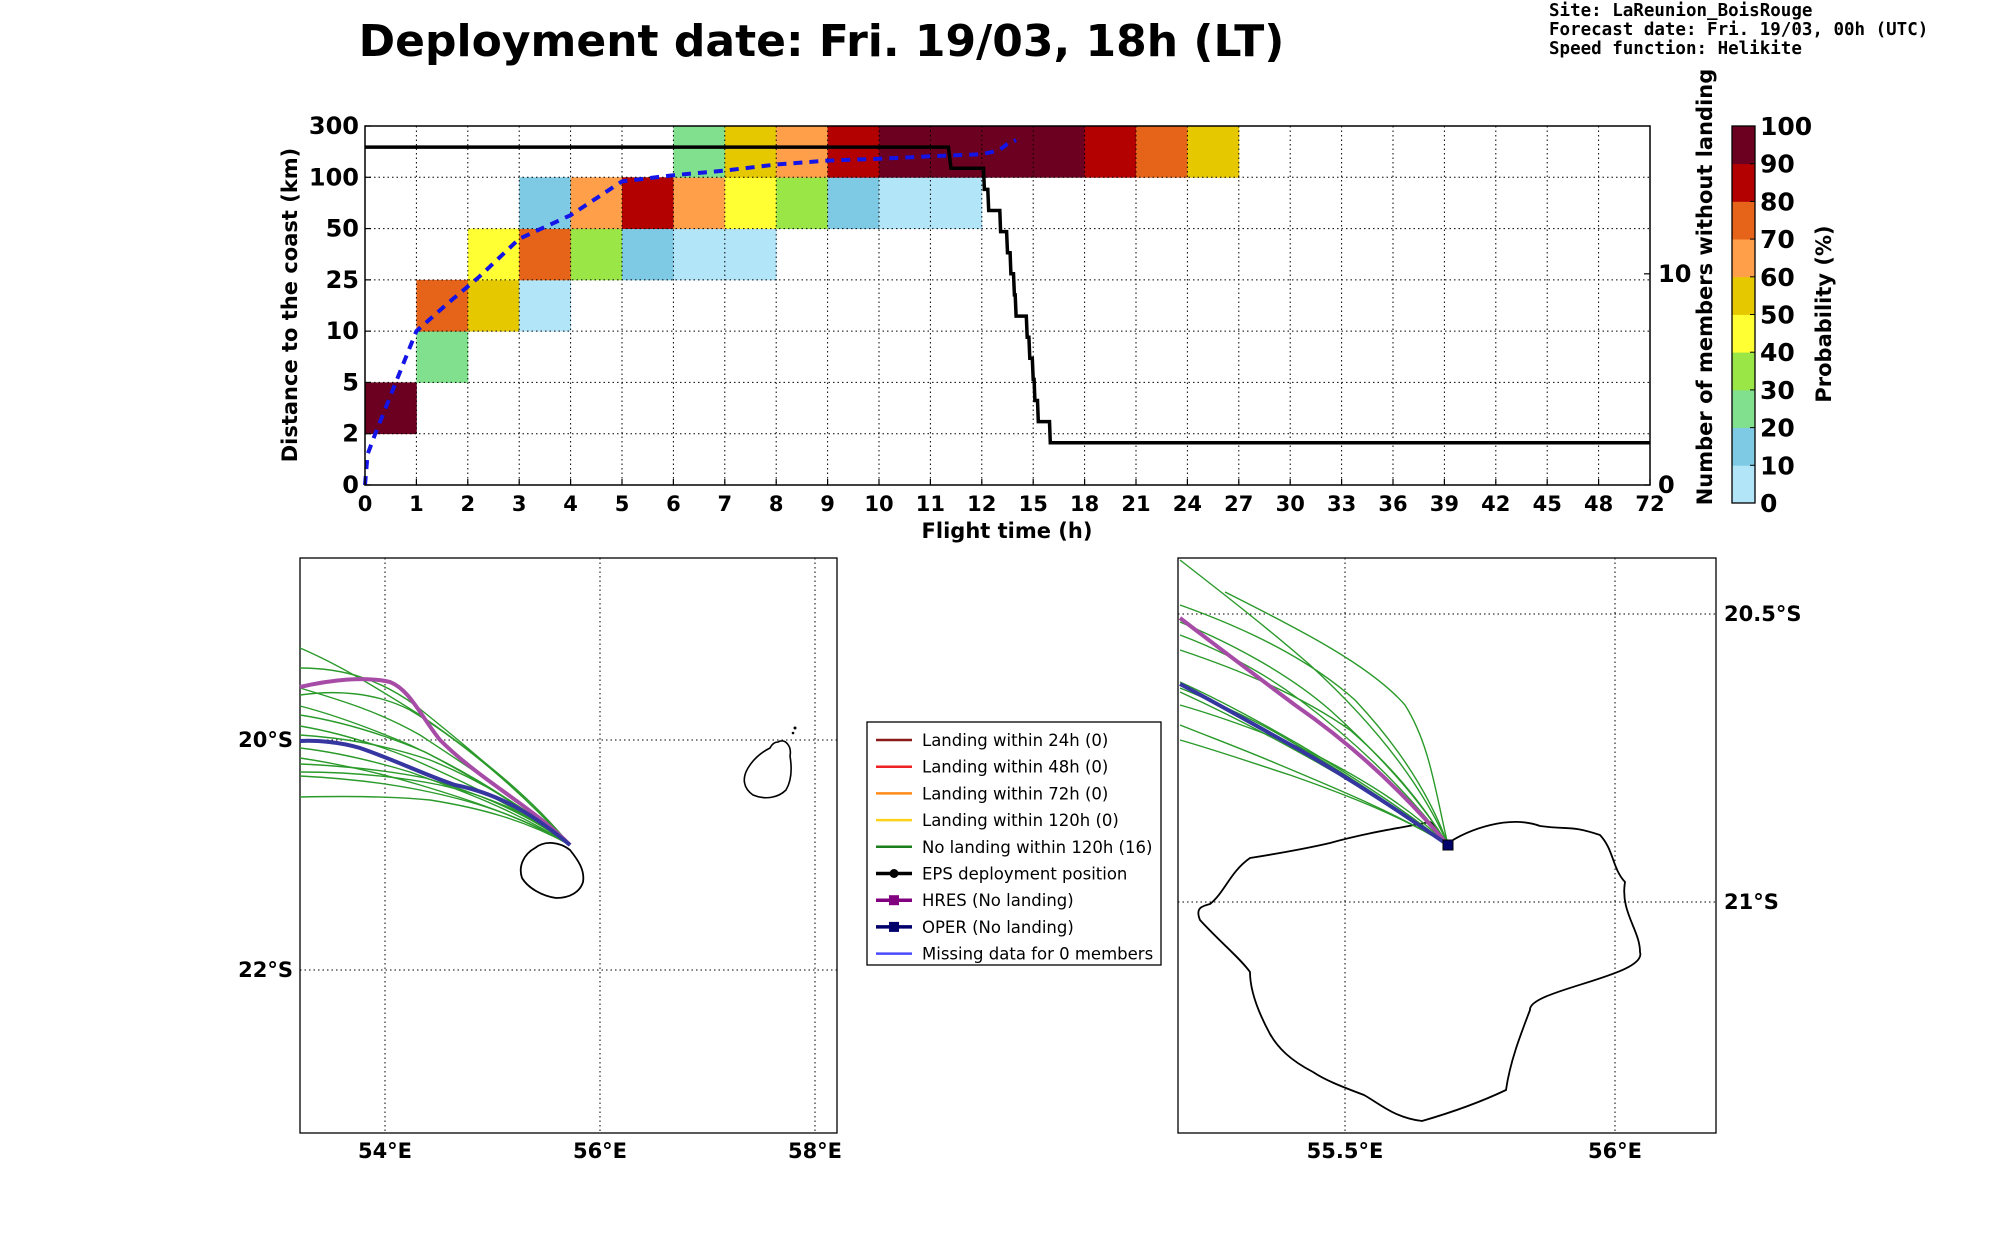  What do you see at coordinates (1007, 531) in the screenshot?
I see `heatmap-x-label: Flight time (h)` at bounding box center [1007, 531].